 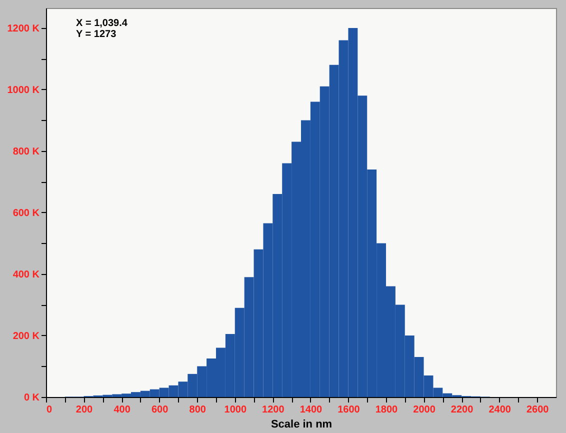 I want to click on x-tick-label: 600, so click(x=160, y=410).